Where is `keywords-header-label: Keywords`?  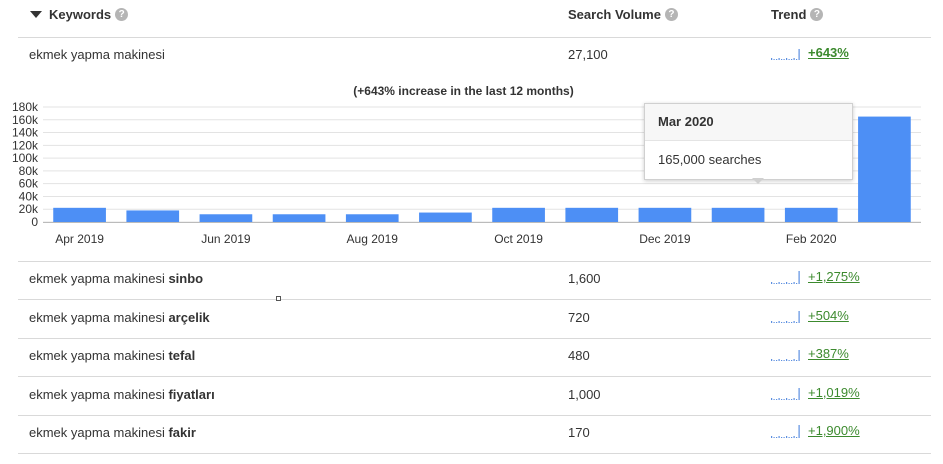
keywords-header-label: Keywords is located at coordinates (80, 14).